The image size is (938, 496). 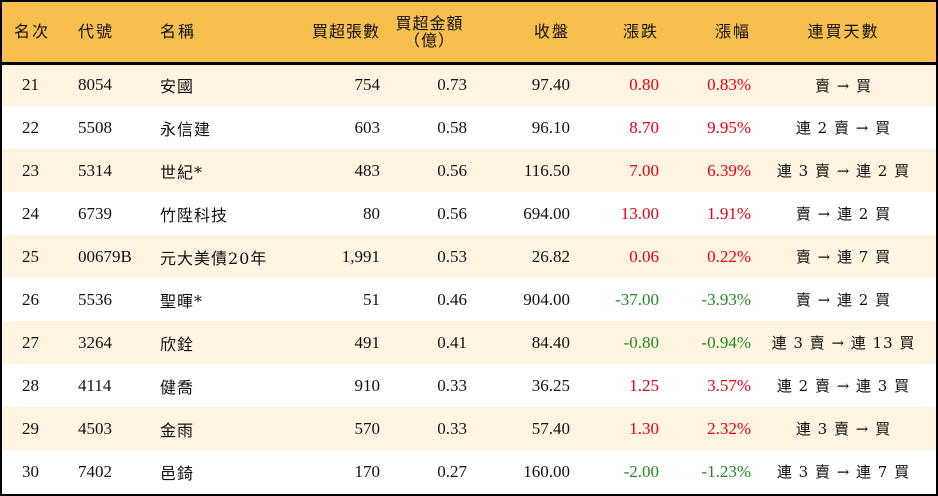 What do you see at coordinates (550, 85) in the screenshot?
I see `cell-close: 97.40` at bounding box center [550, 85].